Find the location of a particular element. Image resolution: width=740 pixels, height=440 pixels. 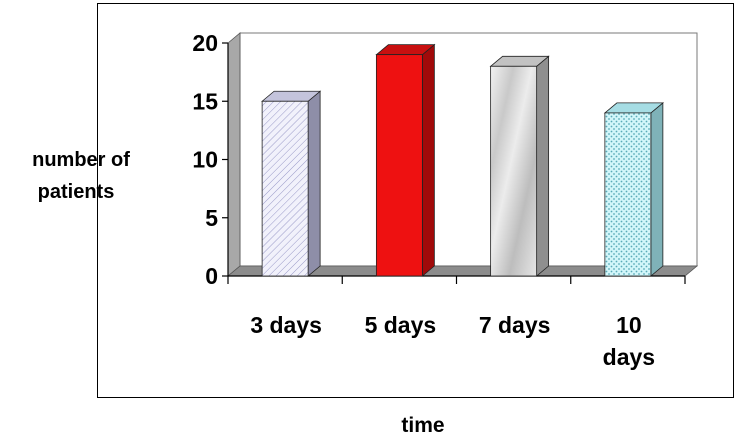

x-axis-label: time is located at coordinates (422, 425).